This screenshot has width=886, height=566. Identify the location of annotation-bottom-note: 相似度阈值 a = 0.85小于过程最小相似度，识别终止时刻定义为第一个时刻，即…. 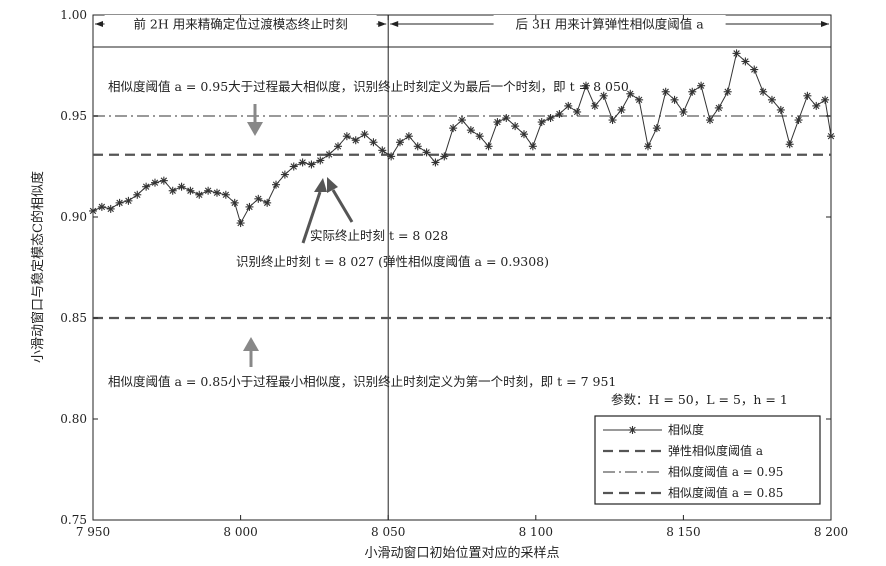
(362, 381).